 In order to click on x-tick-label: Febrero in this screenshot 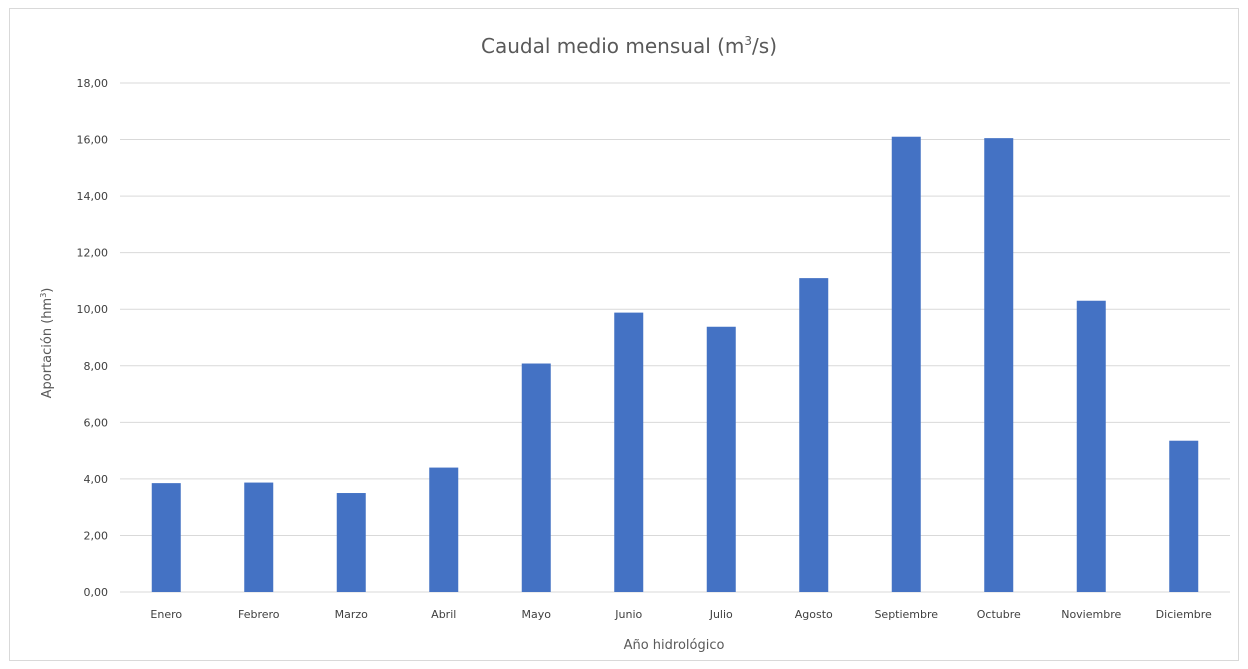, I will do `click(259, 614)`.